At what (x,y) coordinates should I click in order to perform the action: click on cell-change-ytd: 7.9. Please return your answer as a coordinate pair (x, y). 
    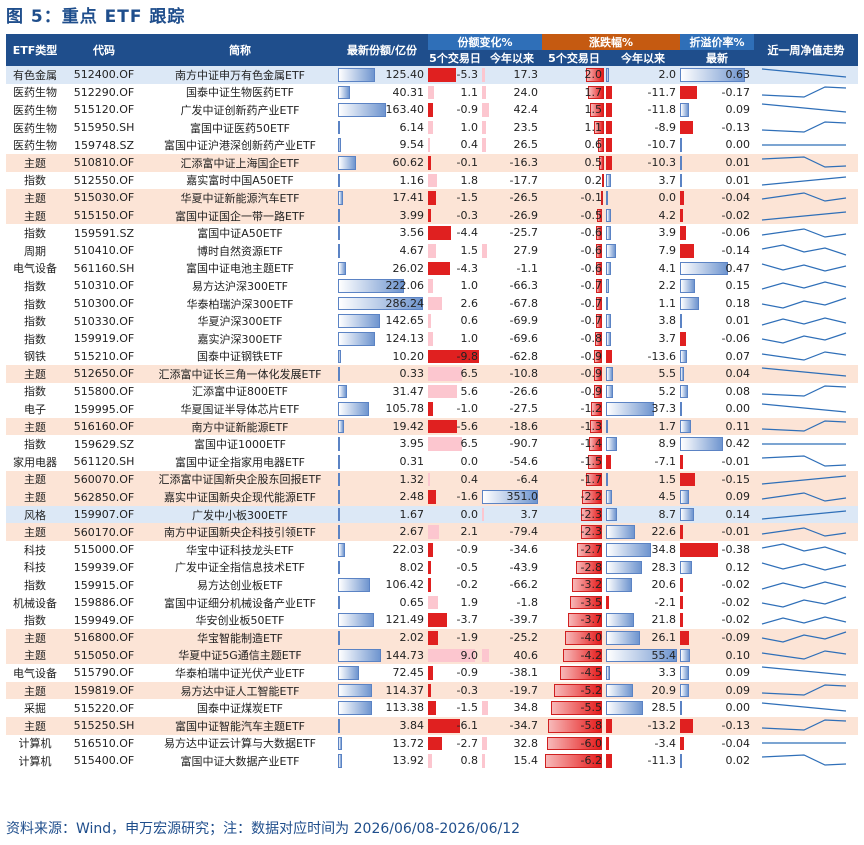
    Looking at the image, I should click on (643, 251).